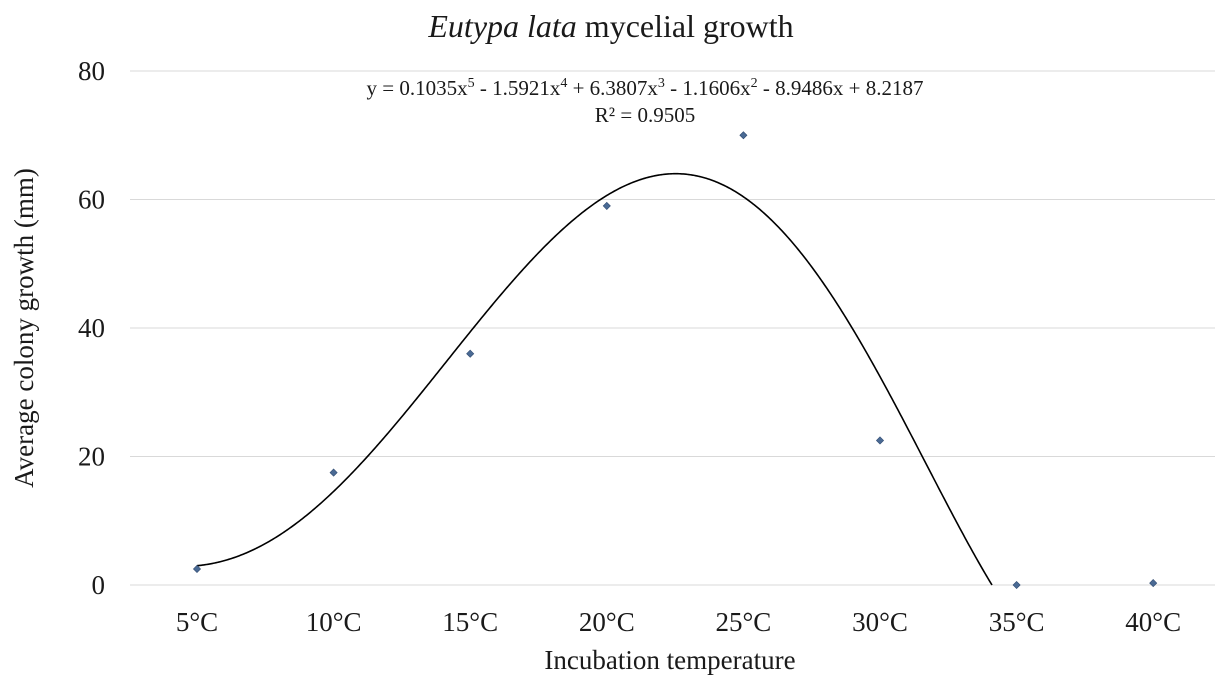  I want to click on y-axis-label-text: Average colony growth (mm), so click(24, 328).